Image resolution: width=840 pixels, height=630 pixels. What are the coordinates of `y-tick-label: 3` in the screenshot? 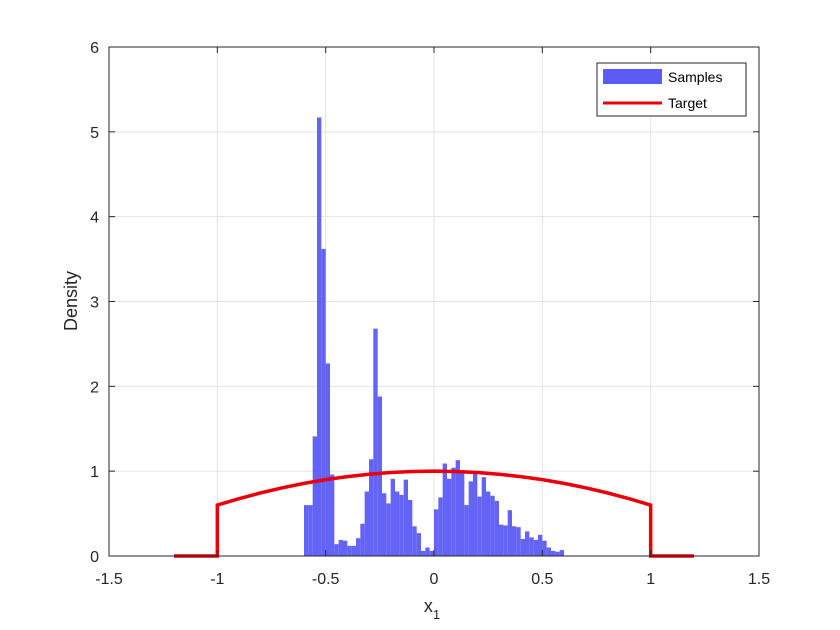 It's located at (94, 303).